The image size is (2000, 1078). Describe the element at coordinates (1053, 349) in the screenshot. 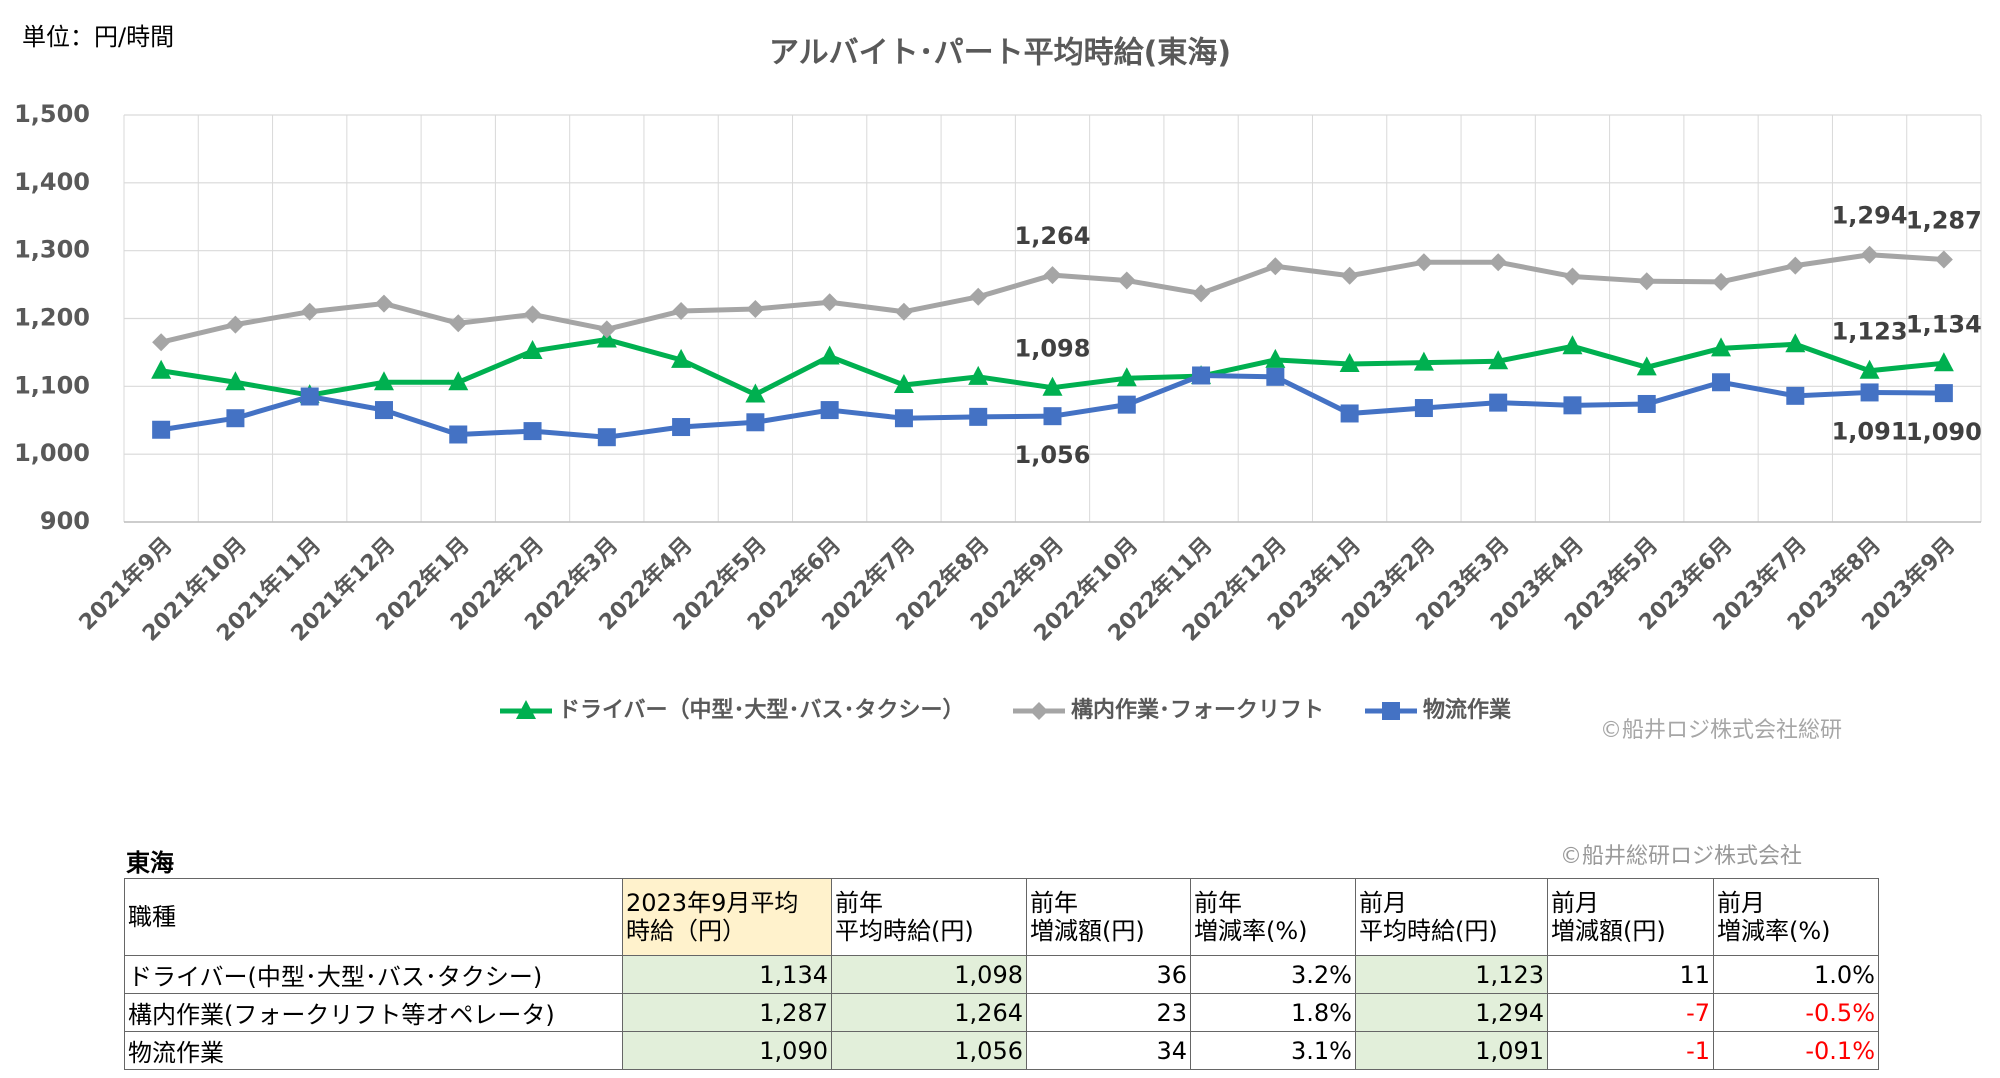

I see `data-label: 1,098` at that location.